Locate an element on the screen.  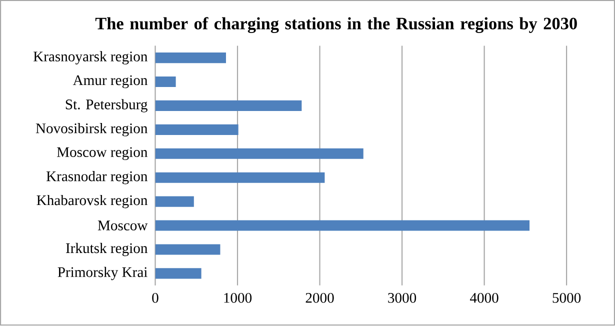
y-tick-label: Amur region is located at coordinates (110, 82).